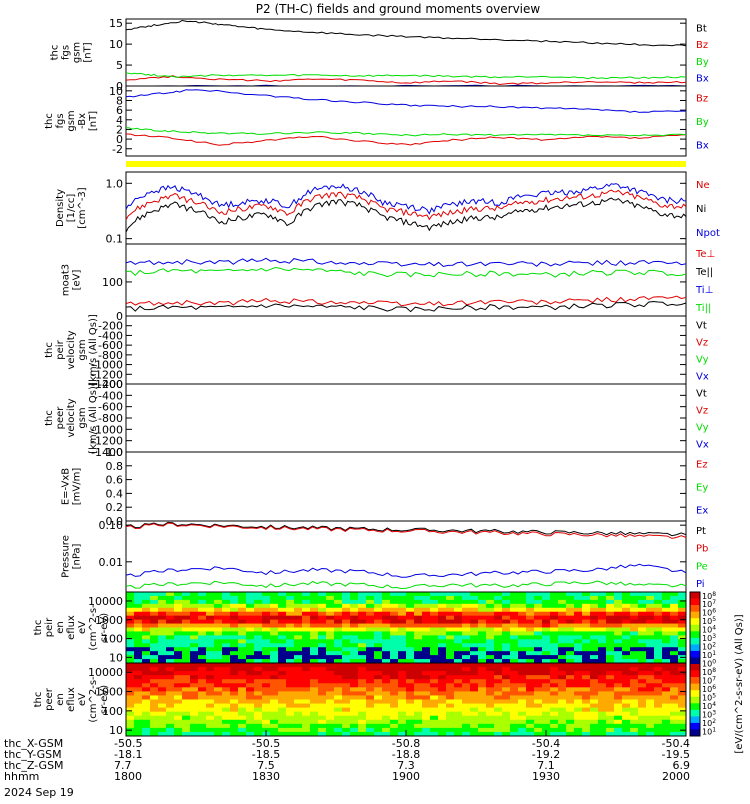 Image resolution: width=750 pixels, height=804 pixels. What do you see at coordinates (406, 743) in the screenshot?
I see `orbit-row-value: -50.8` at bounding box center [406, 743].